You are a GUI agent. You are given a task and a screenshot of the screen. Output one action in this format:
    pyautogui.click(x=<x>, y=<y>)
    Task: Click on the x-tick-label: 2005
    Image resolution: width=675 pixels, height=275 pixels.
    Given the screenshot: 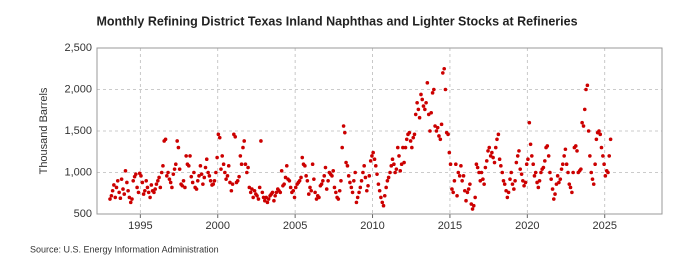 What is the action you would take?
    pyautogui.click(x=295, y=226)
    